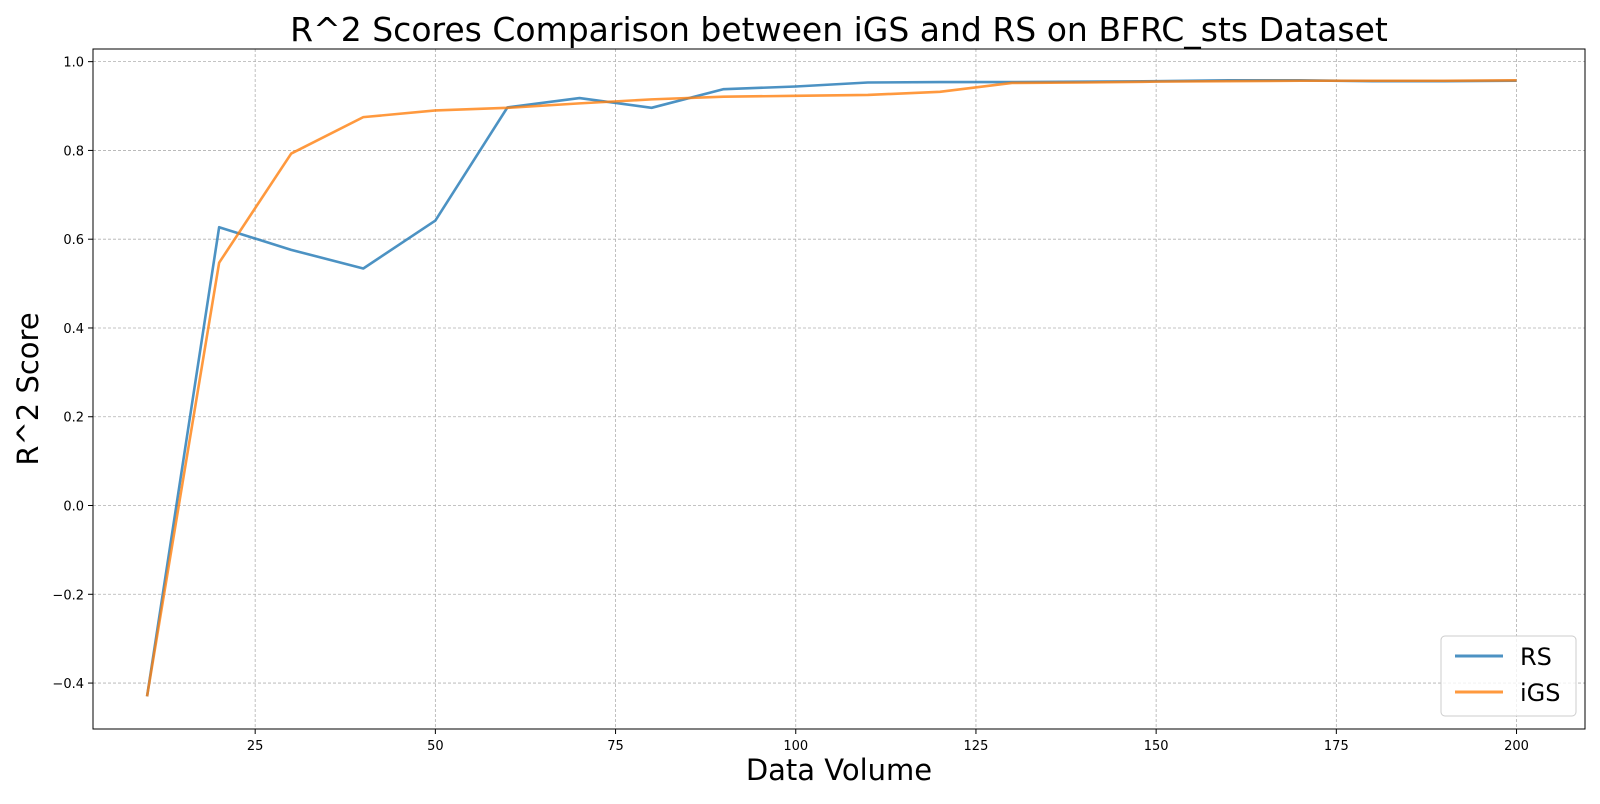 This screenshot has height=804, width=1600. What do you see at coordinates (435, 746) in the screenshot?
I see `x-tick-label: 50` at bounding box center [435, 746].